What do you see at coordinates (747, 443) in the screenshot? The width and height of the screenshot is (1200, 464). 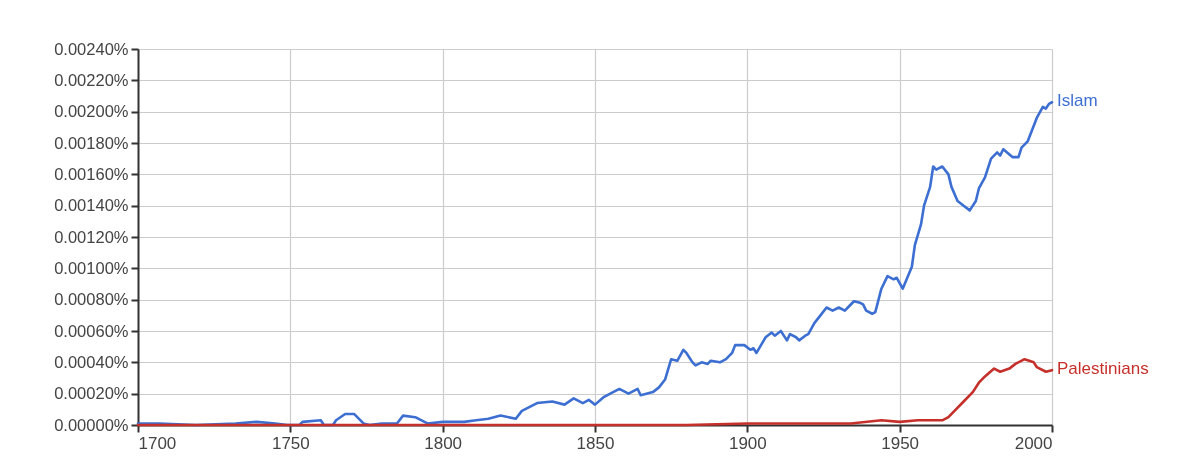 I see `x-tick-label: 1900` at bounding box center [747, 443].